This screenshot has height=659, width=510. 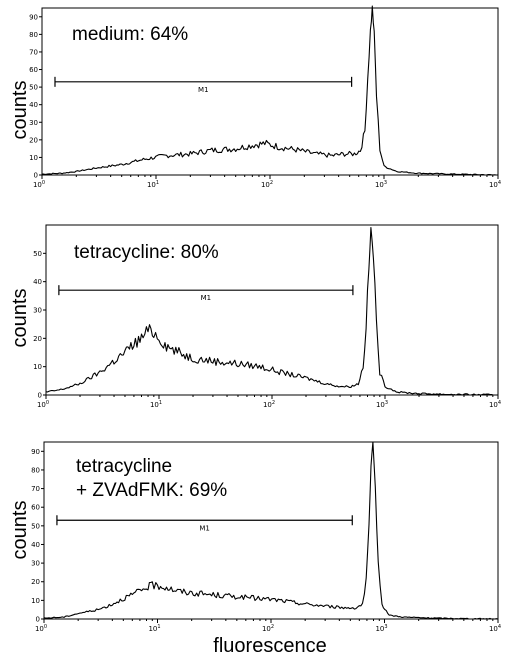 I want to click on title-line: tetracycline: 80%, so click(x=146, y=252).